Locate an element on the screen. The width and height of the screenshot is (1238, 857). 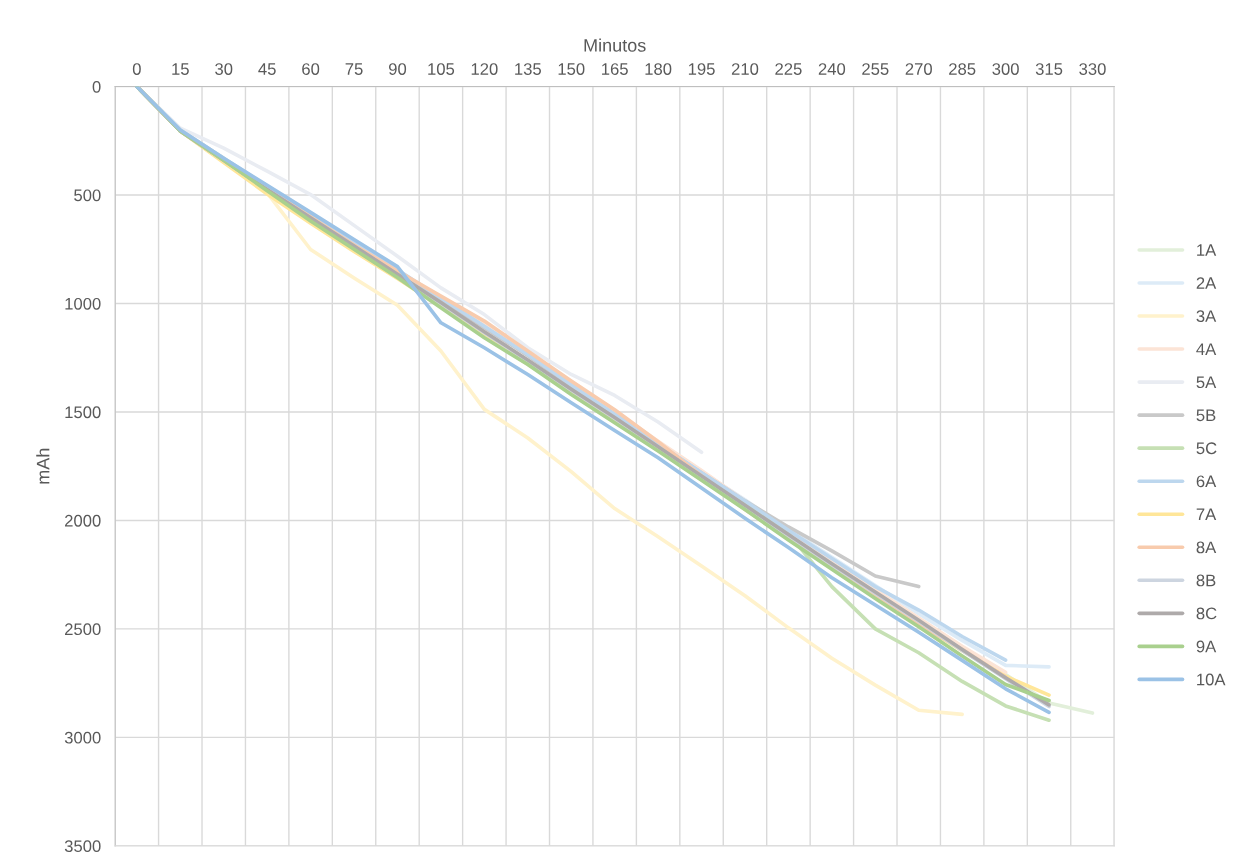
x-tick-label: 210 is located at coordinates (745, 69).